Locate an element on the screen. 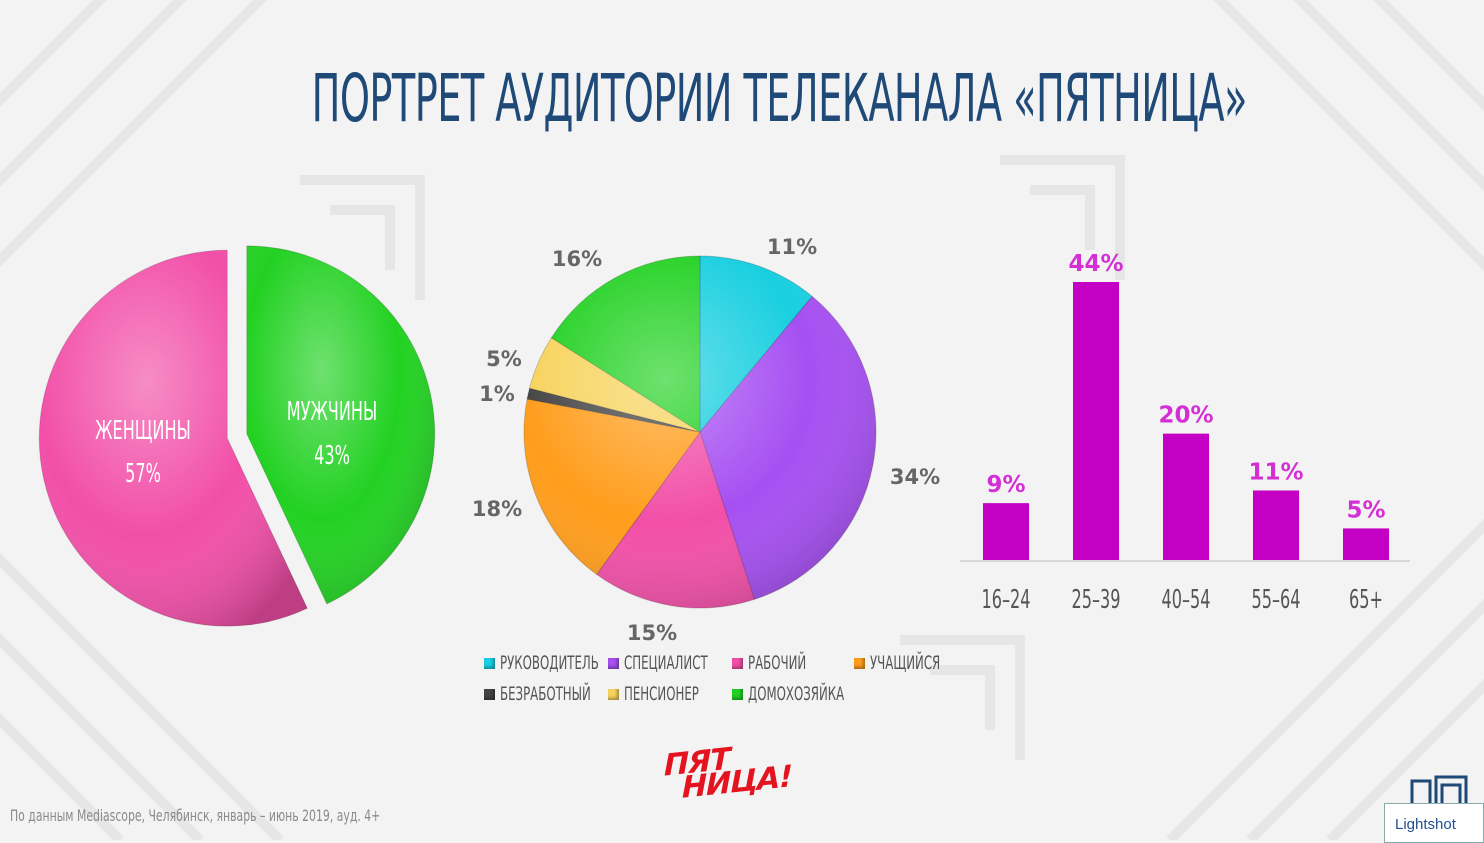 The width and height of the screenshot is (1484, 843). legend-label: УЧАЩИЙСЯ is located at coordinates (905, 663).